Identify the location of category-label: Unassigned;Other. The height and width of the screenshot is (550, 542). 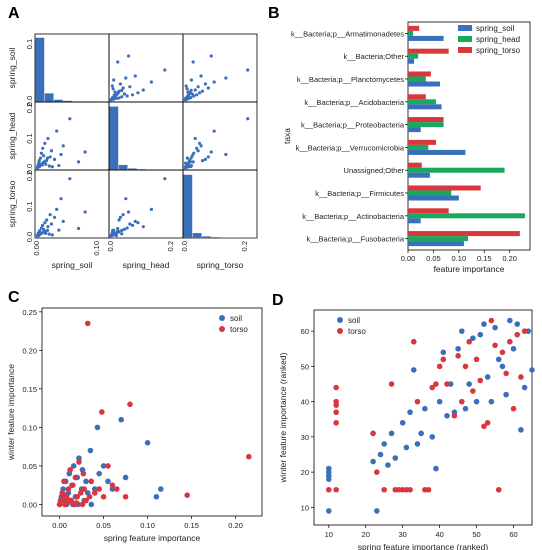
(374, 170).